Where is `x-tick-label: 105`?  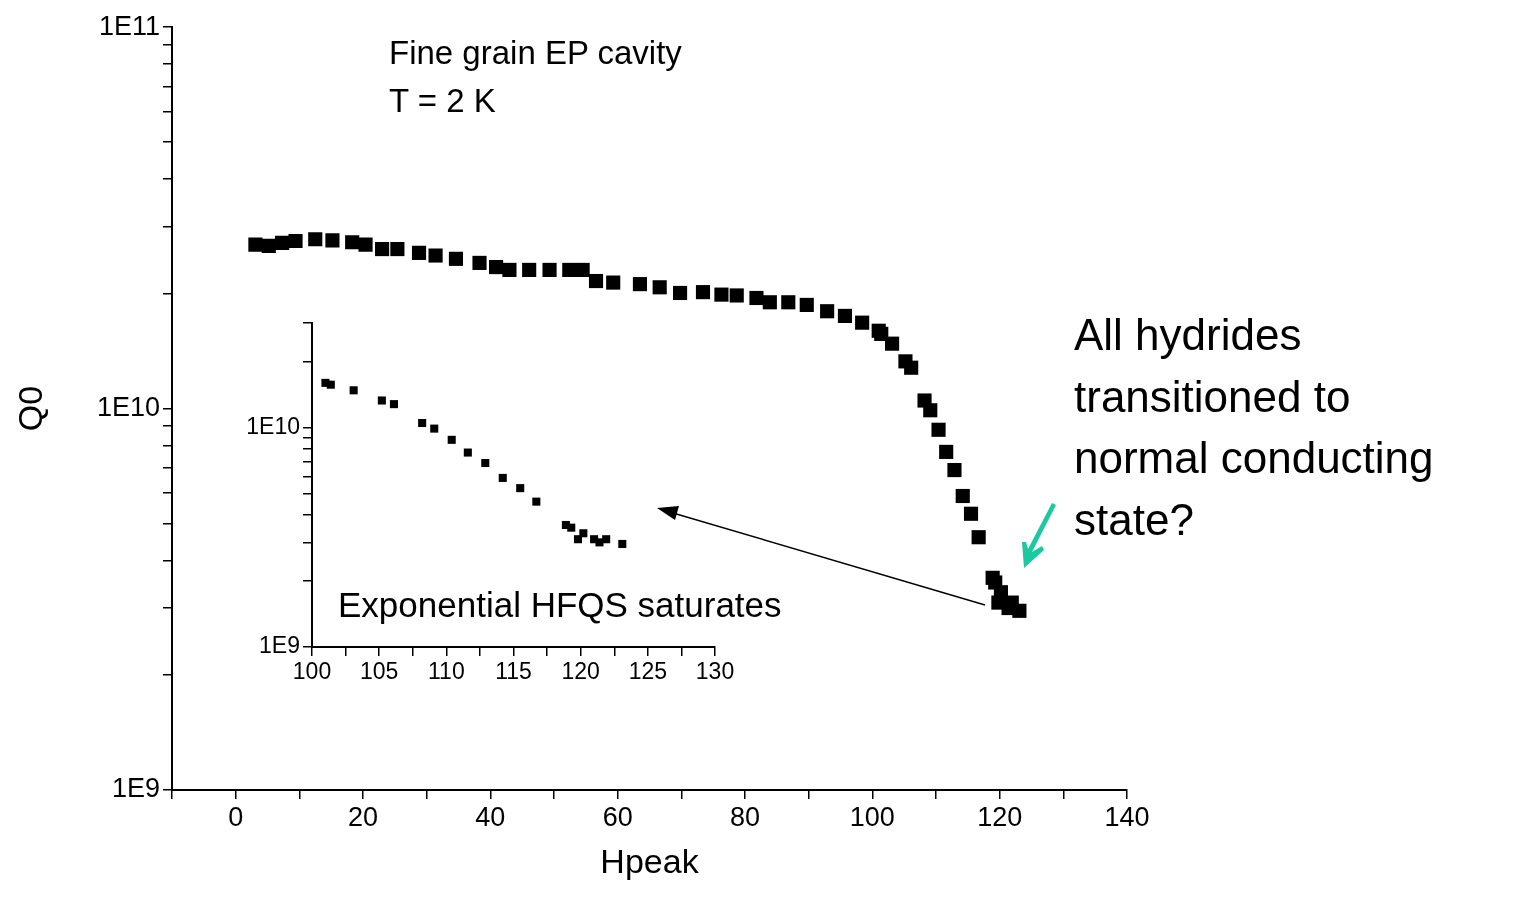 x-tick-label: 105 is located at coordinates (379, 671).